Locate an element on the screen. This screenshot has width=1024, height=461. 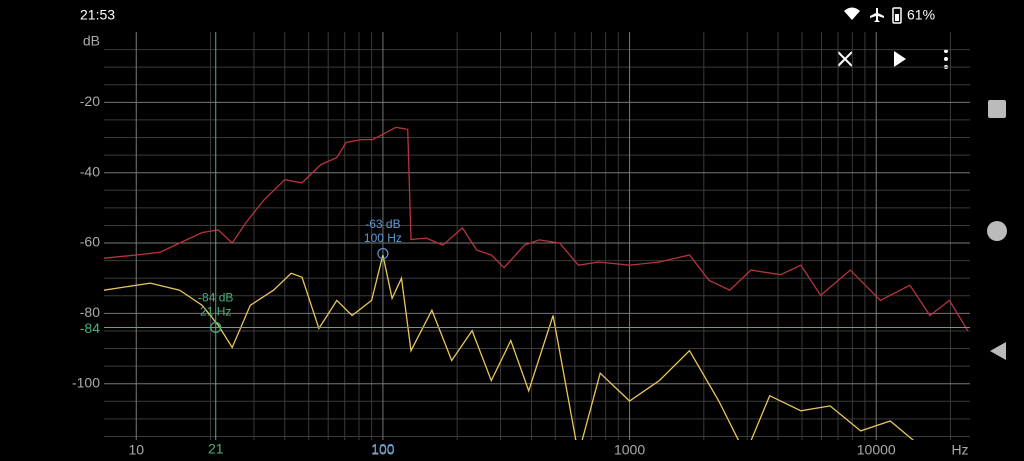
marker-label: -84 dB is located at coordinates (215, 298).